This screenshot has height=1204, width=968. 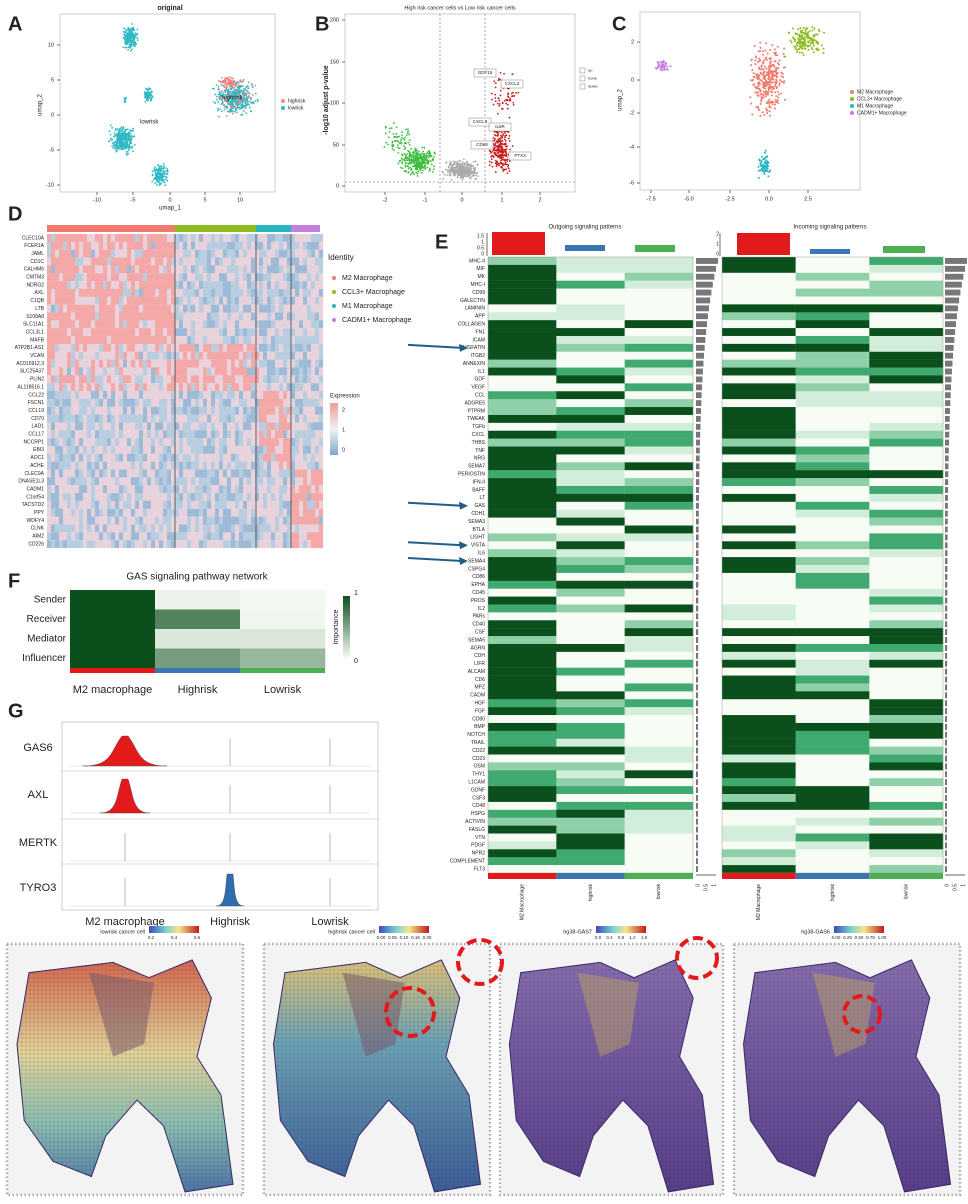 I want to click on legend-label: up, so click(x=590, y=70).